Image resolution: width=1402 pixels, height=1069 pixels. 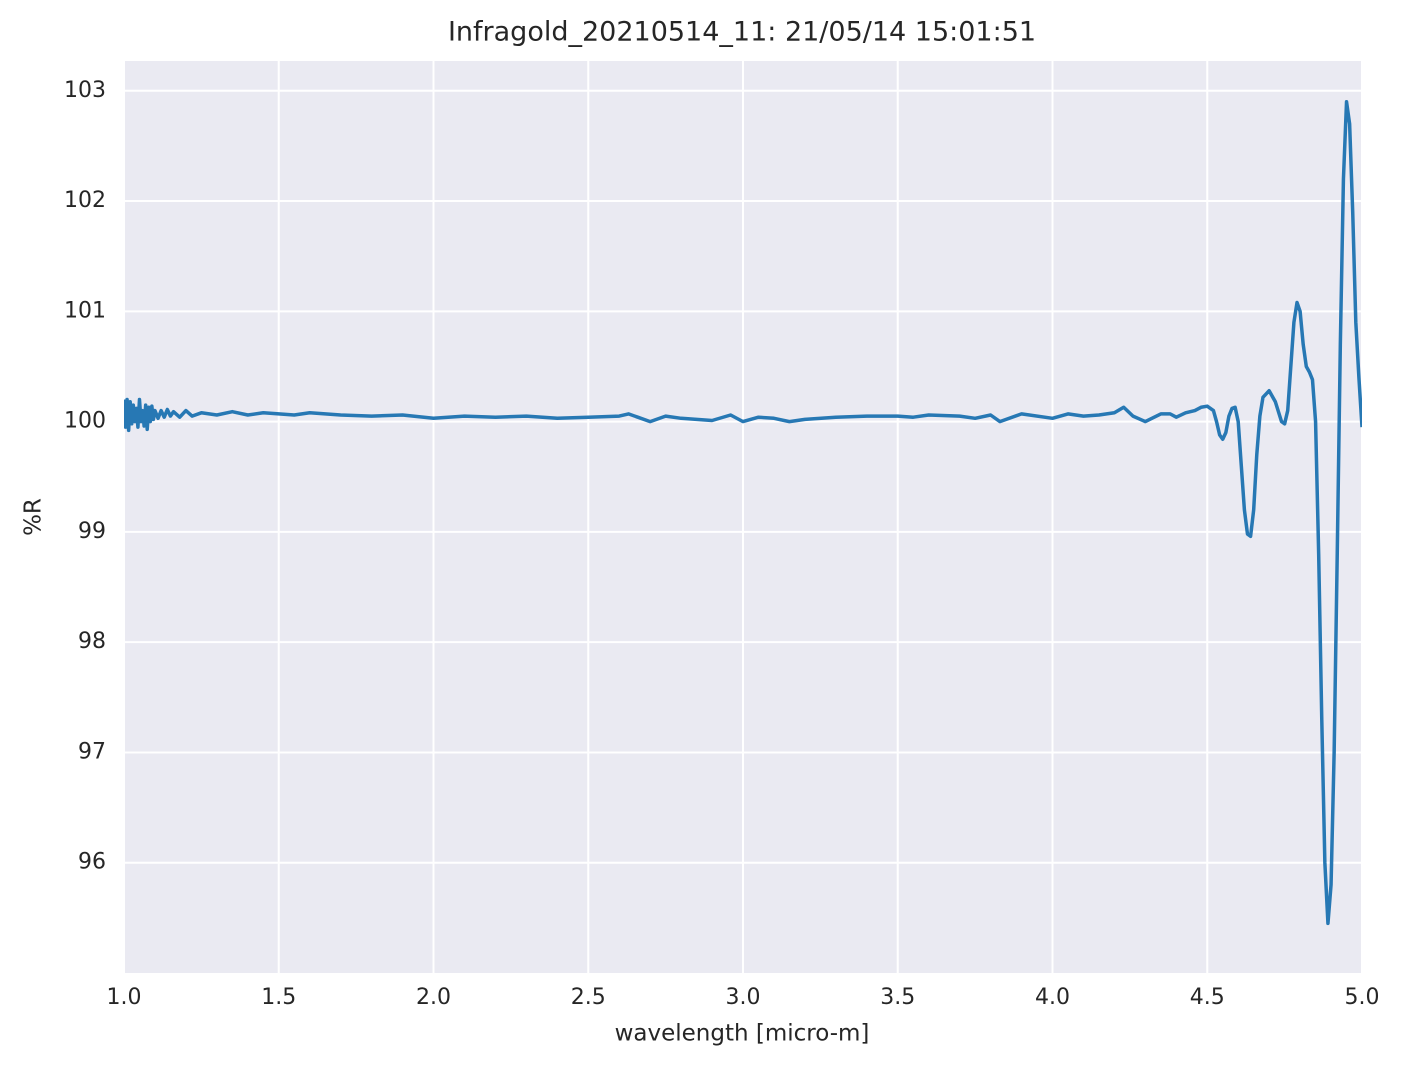 I want to click on y-tick-label: 103, so click(x=85, y=90).